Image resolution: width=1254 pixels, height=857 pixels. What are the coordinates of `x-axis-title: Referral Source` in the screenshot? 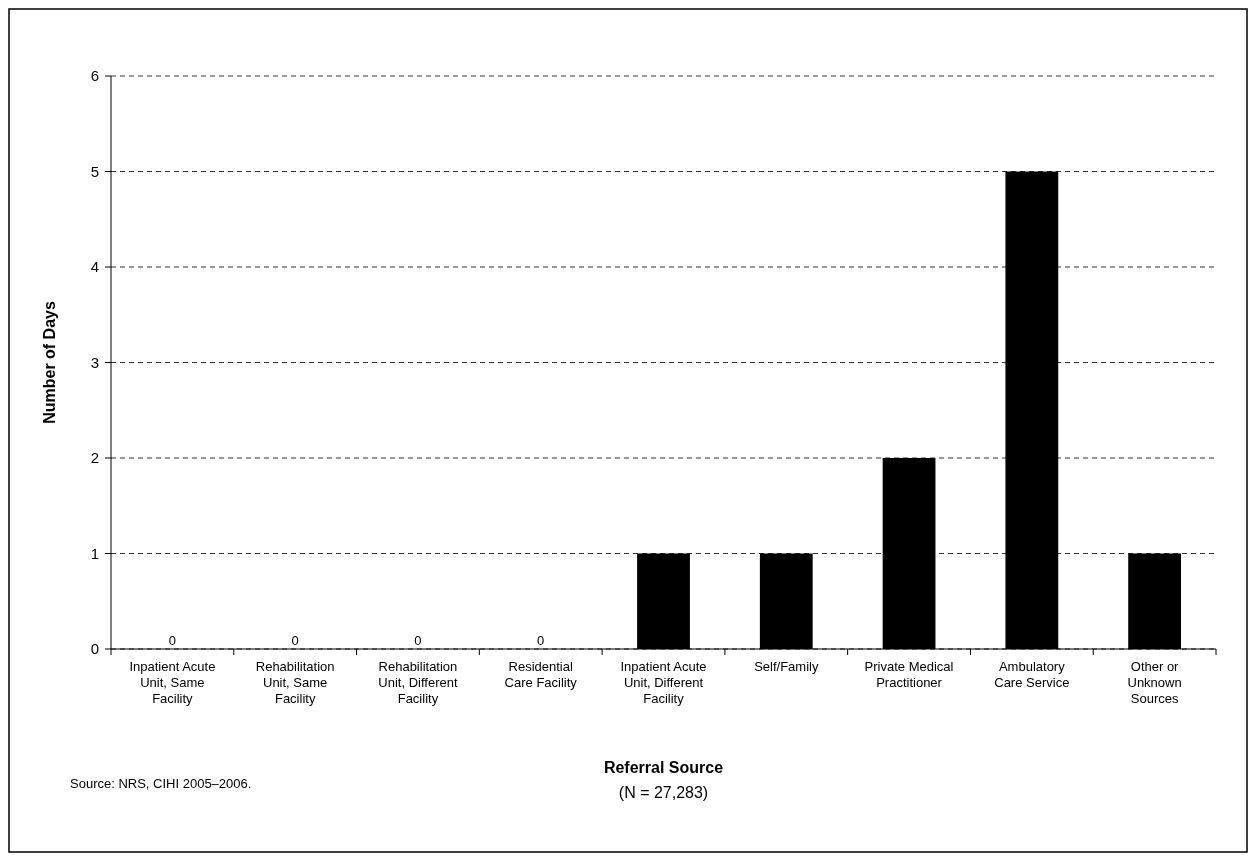 It's located at (663, 767).